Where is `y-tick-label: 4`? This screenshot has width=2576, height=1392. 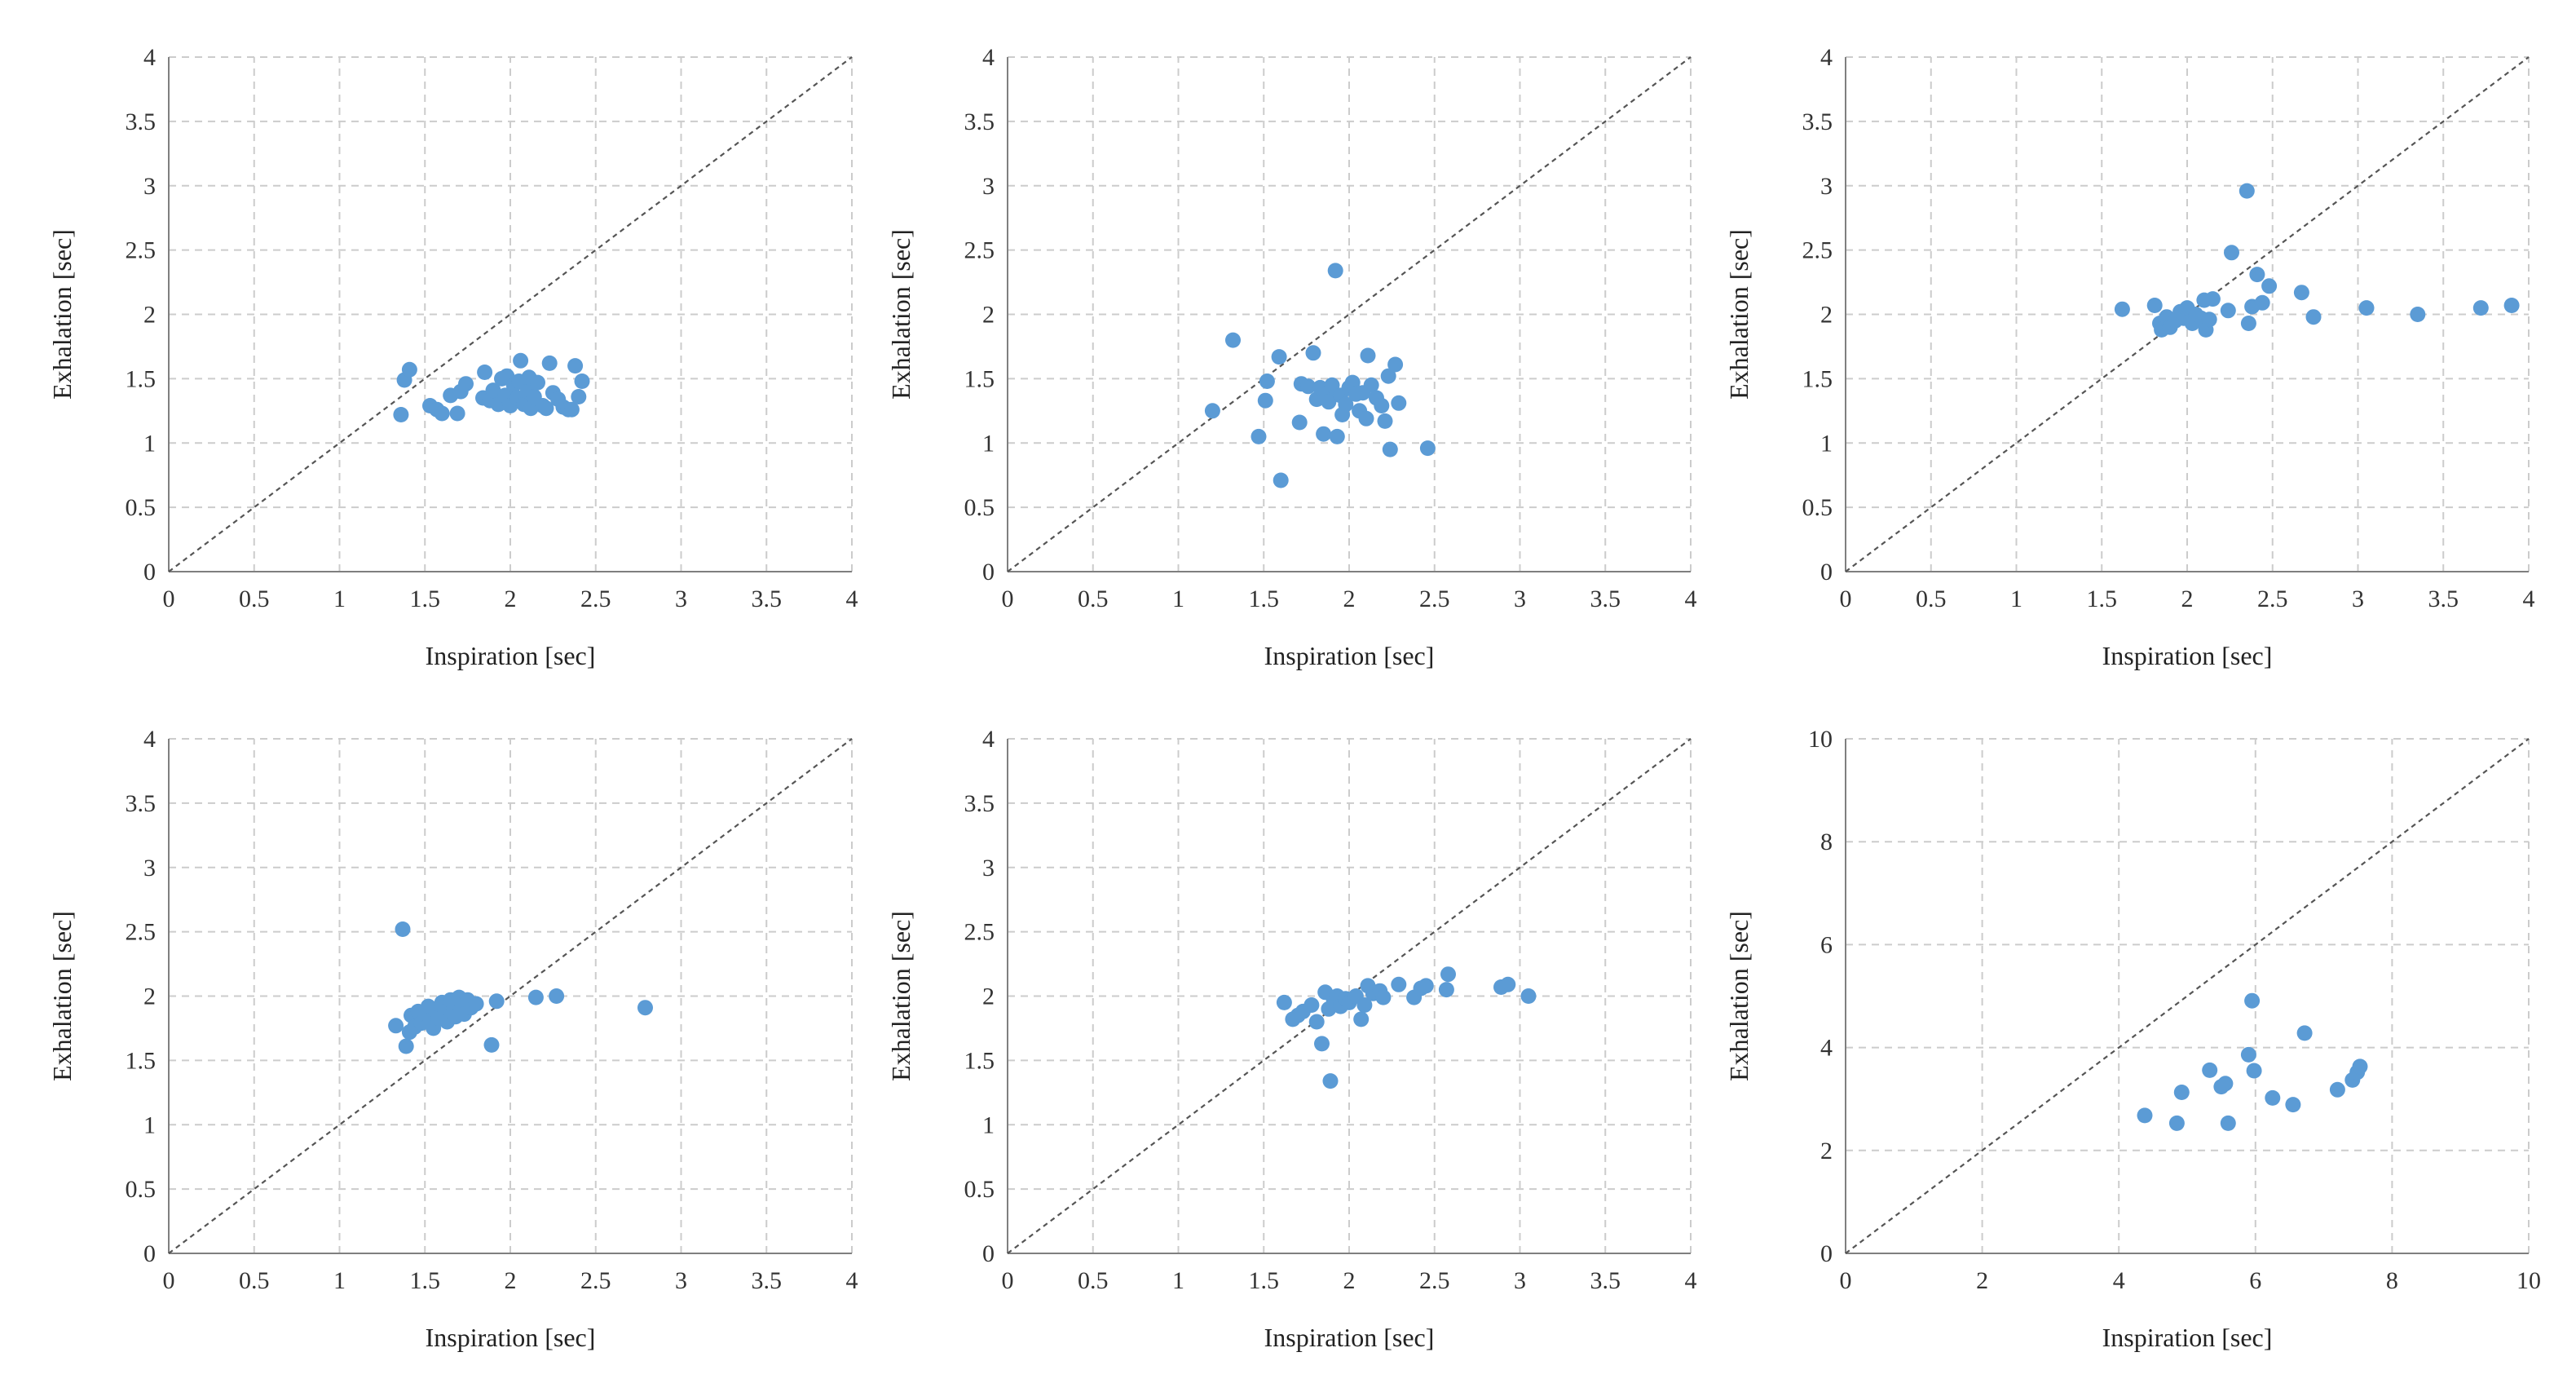
y-tick-label: 4 is located at coordinates (149, 57).